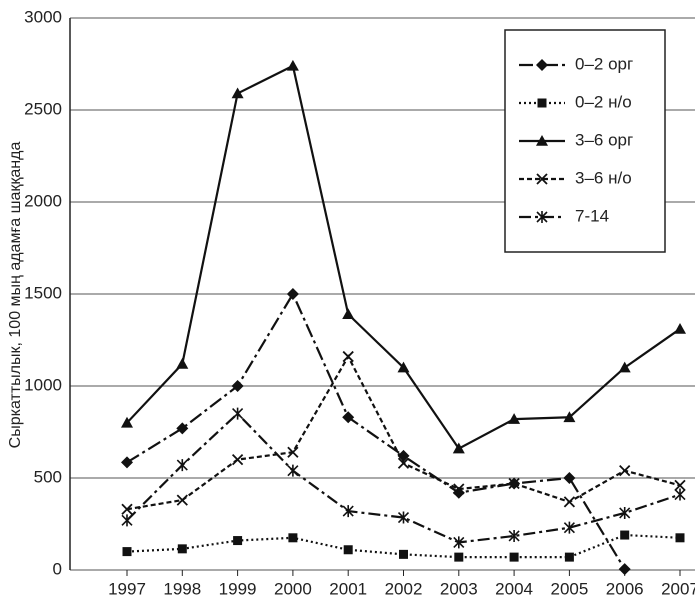 This screenshot has height=600, width=695. Describe the element at coordinates (348, 588) in the screenshot. I see `x-tick-label: 2001` at that location.